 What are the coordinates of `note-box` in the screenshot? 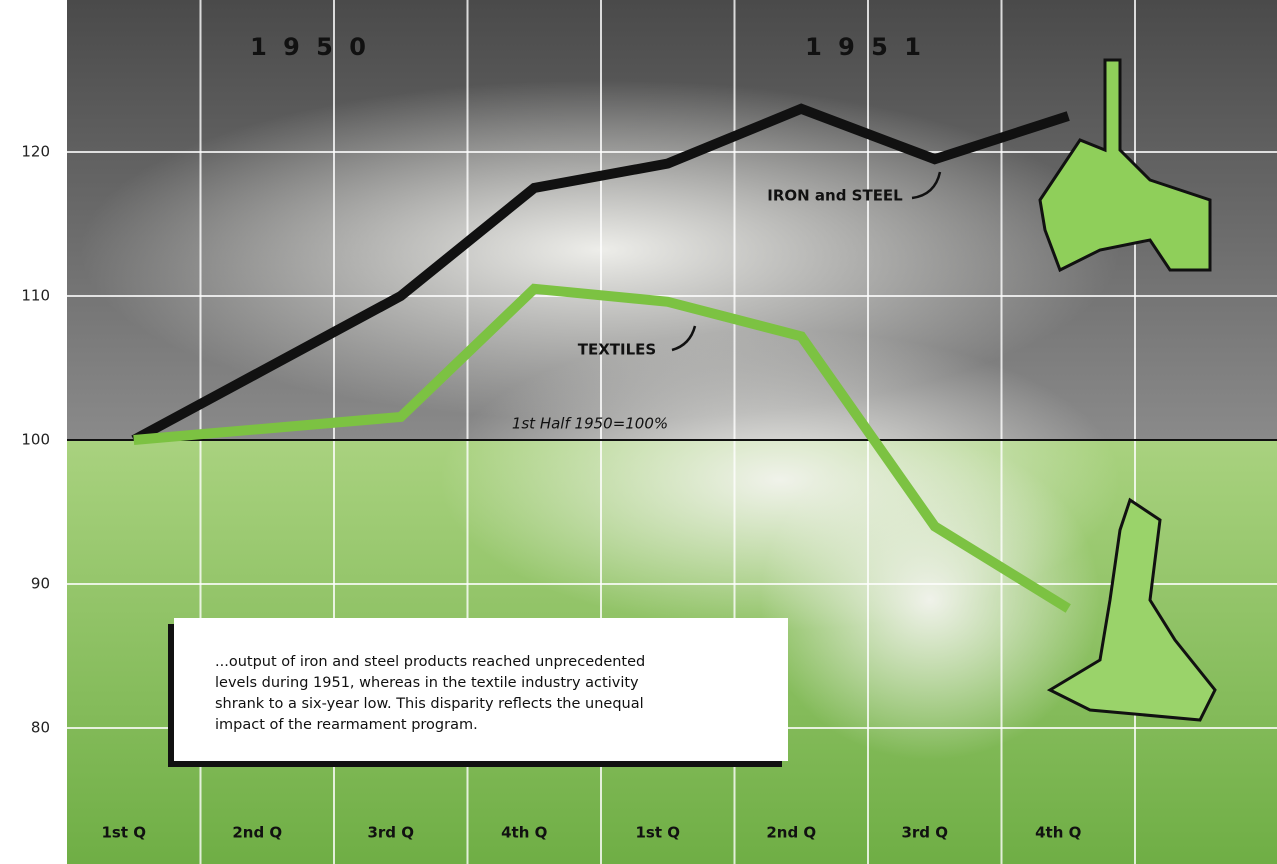 It's located at (481, 689).